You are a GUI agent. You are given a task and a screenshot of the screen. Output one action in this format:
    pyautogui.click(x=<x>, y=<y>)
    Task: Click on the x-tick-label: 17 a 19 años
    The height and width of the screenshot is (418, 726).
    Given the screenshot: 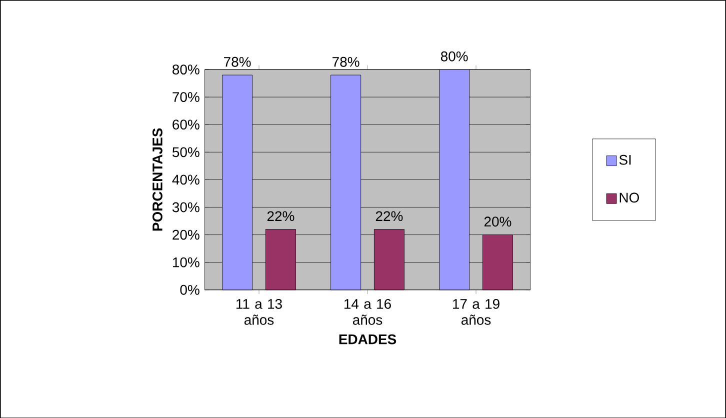 What is the action you would take?
    pyautogui.click(x=476, y=311)
    